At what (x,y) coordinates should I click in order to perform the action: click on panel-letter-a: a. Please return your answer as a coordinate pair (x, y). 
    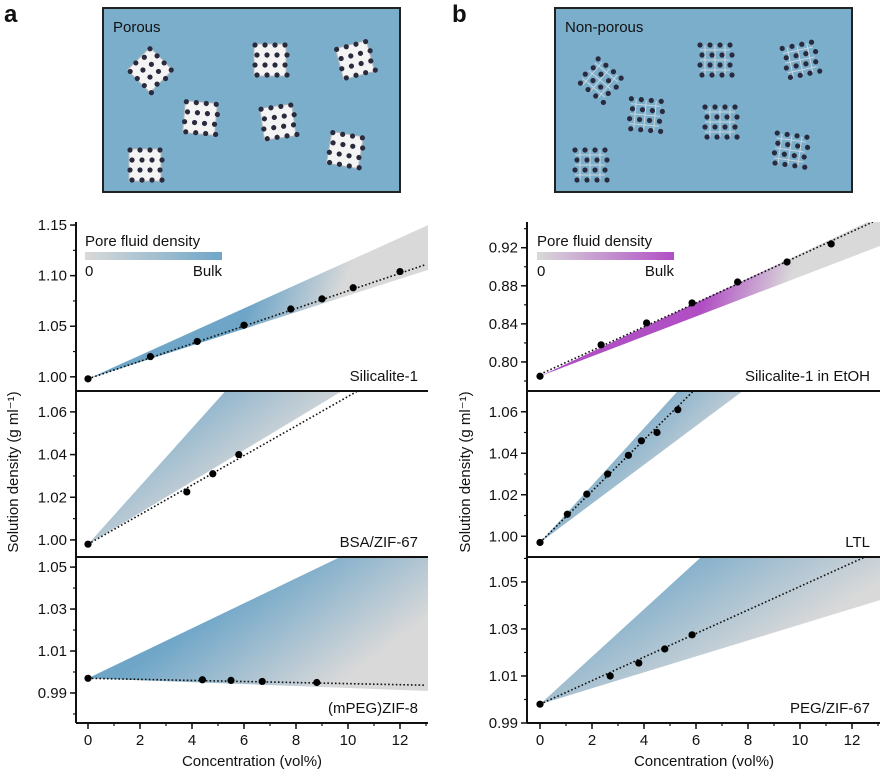
    Looking at the image, I should click on (11, 14).